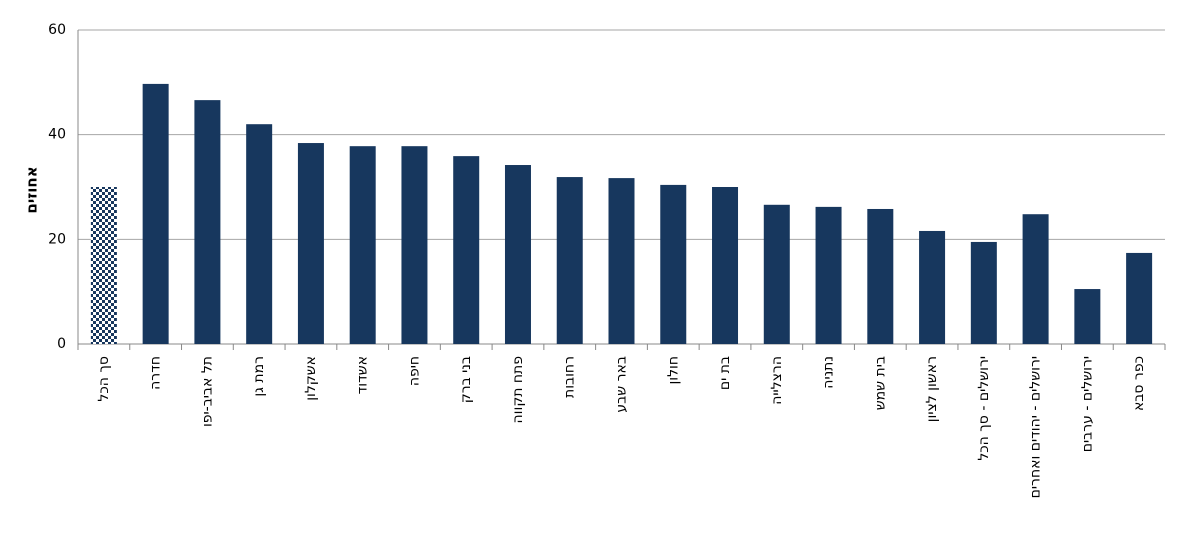 The width and height of the screenshot is (1200, 552). Describe the element at coordinates (984, 408) in the screenshot. I see `x-tick-label: ירושלים - סך הכל` at that location.